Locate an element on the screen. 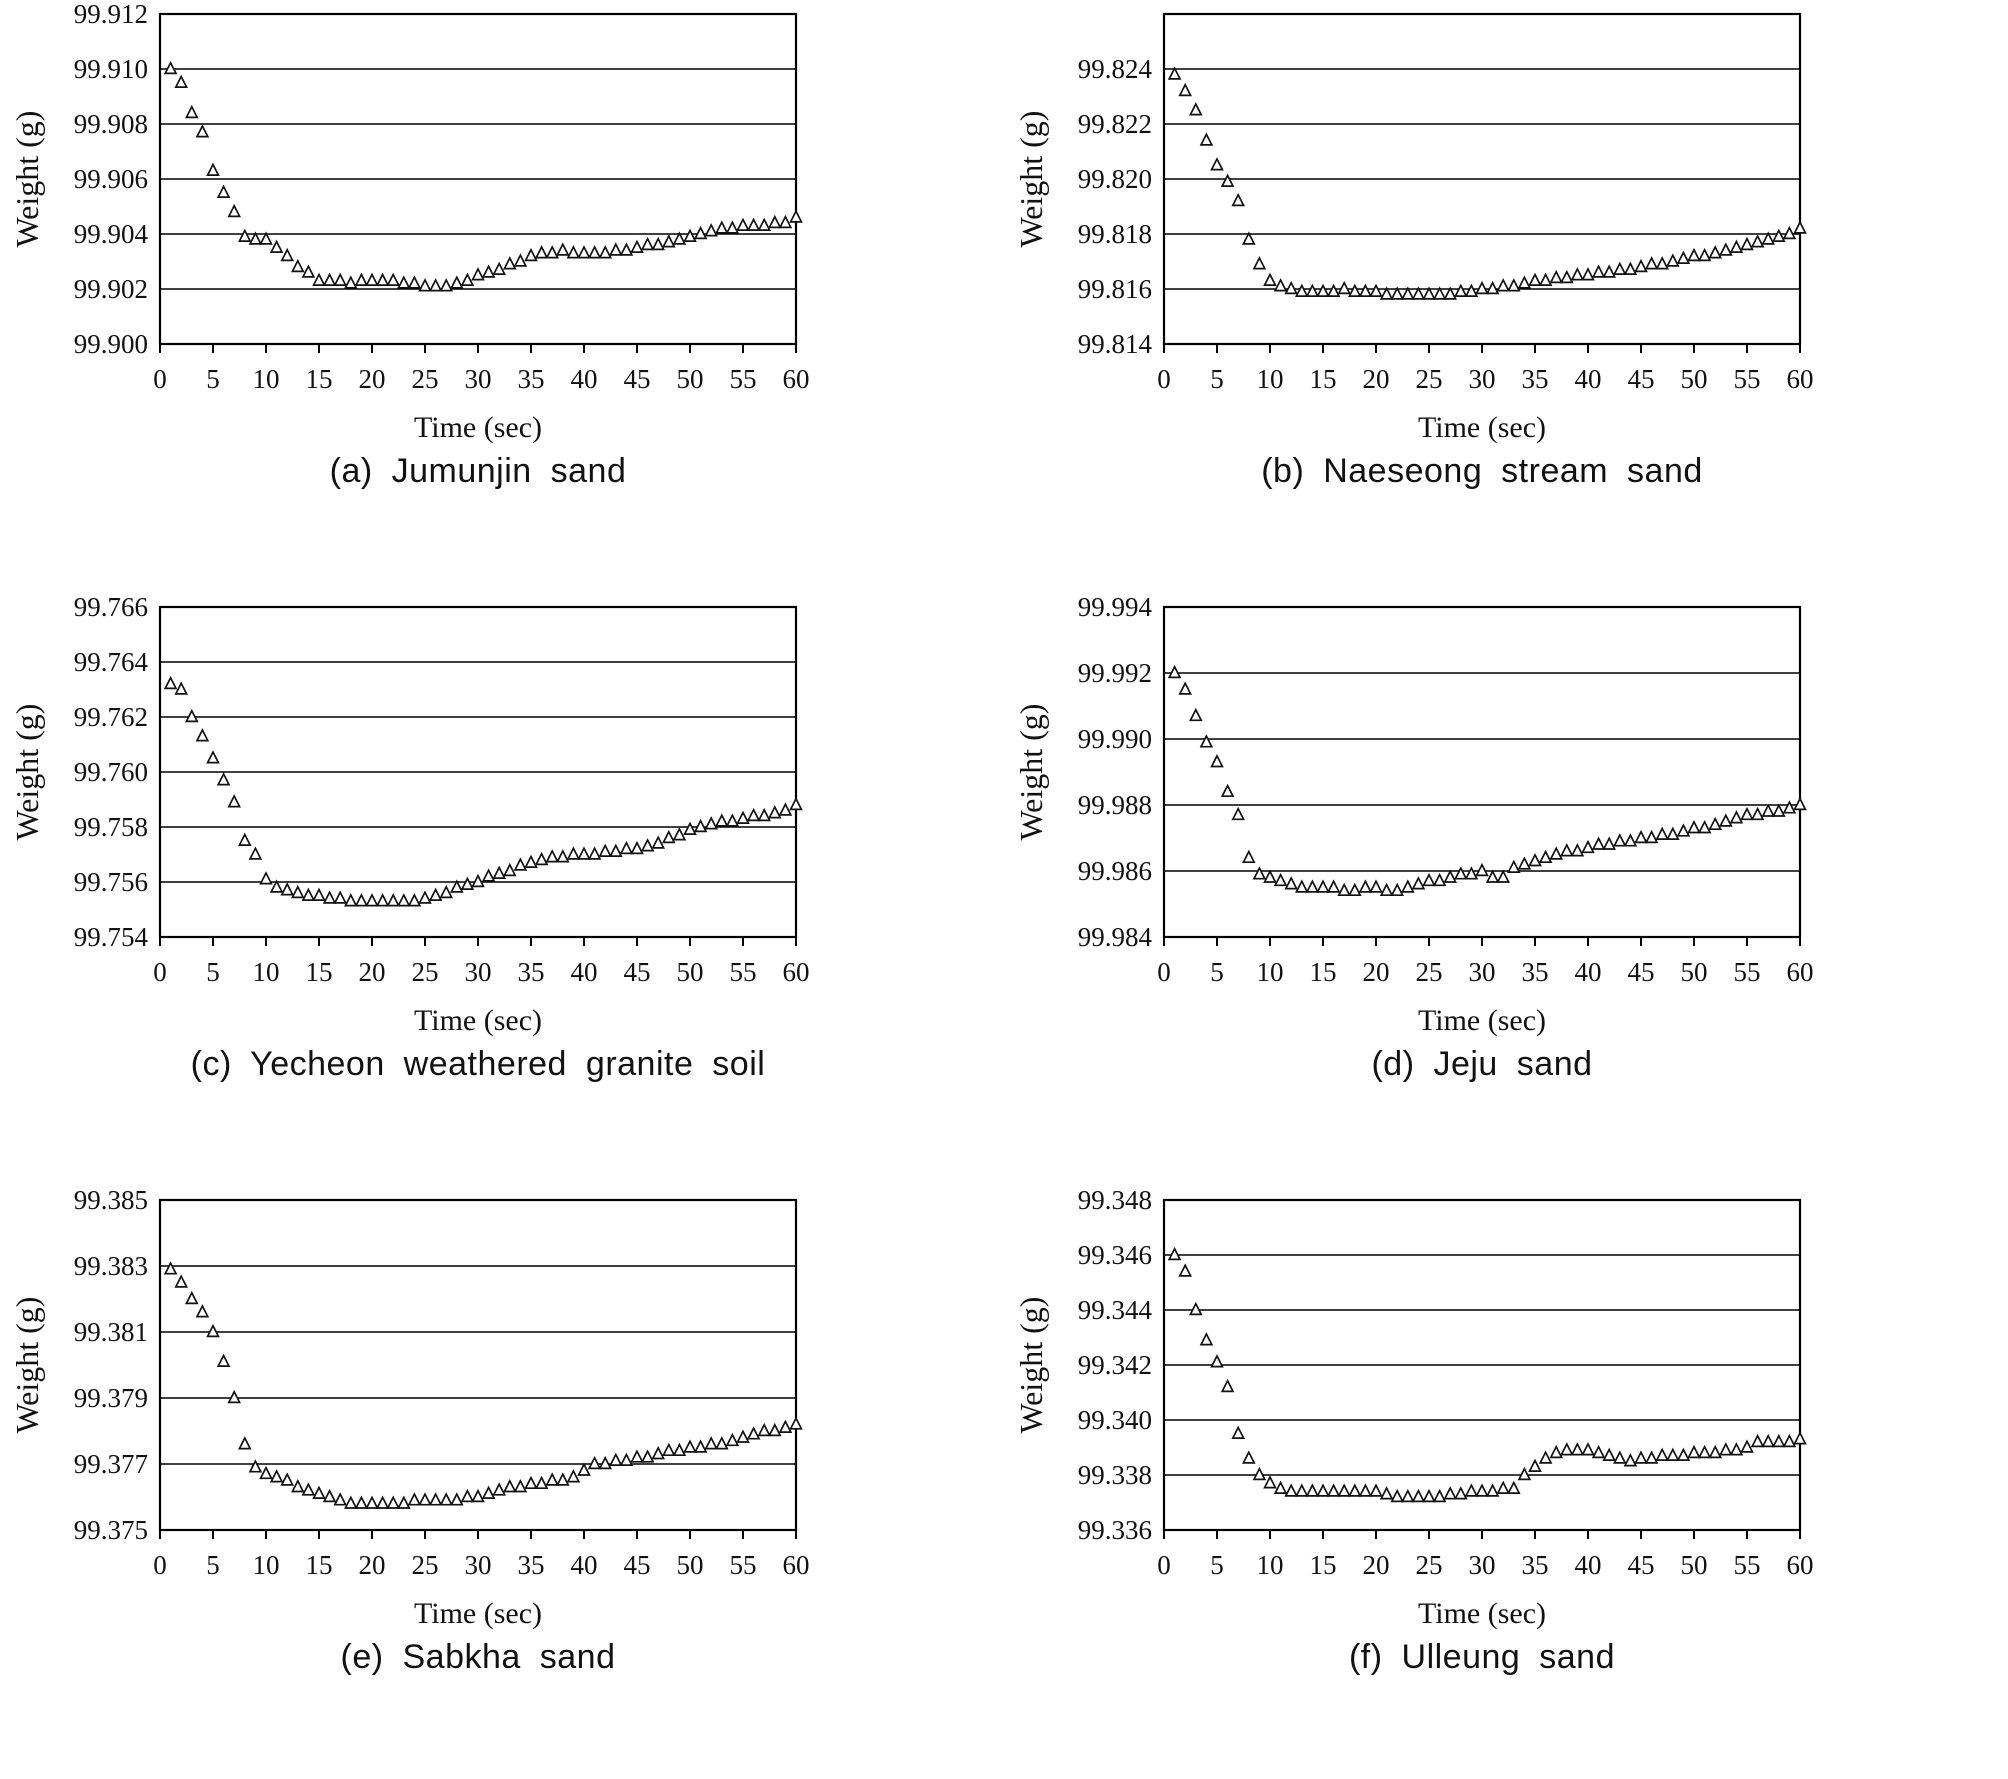 The width and height of the screenshot is (2008, 1779). y-tick-label: 99.375 is located at coordinates (111, 1530).